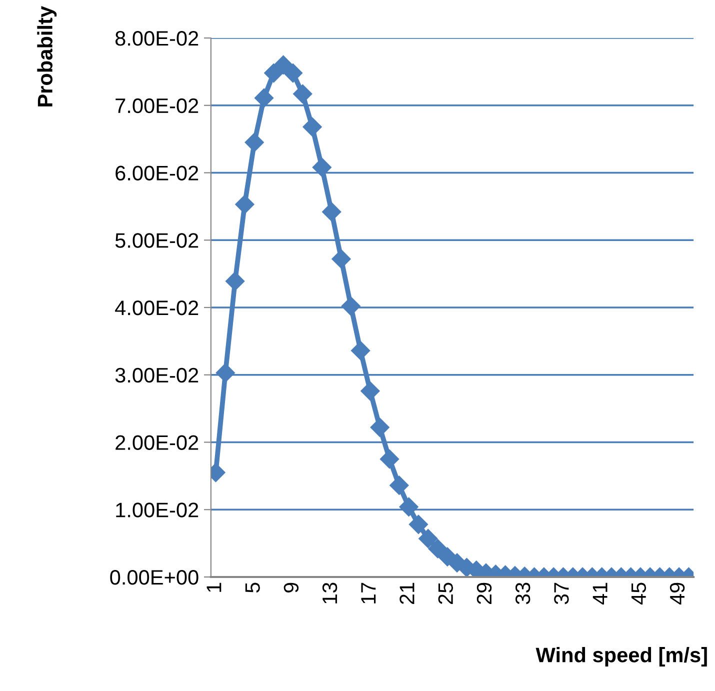 The height and width of the screenshot is (691, 715). Describe the element at coordinates (407, 593) in the screenshot. I see `x-tick-label: 21` at that location.